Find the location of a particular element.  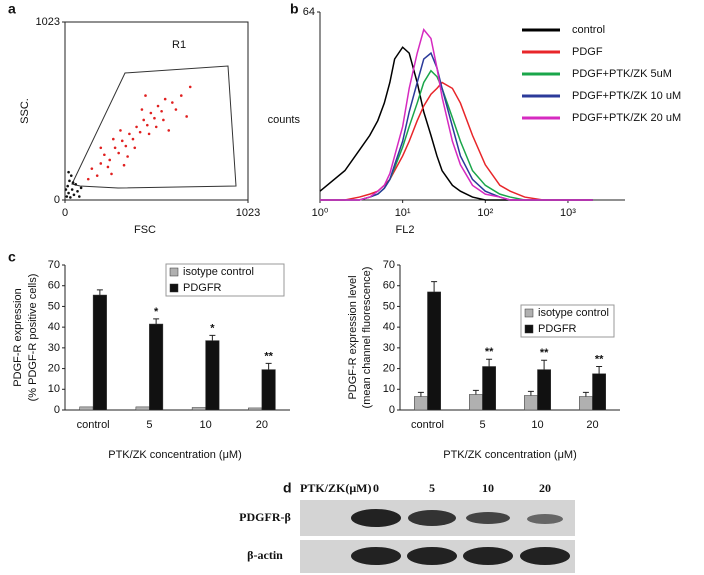

x-tick-label: 10¹ is located at coordinates (403, 213).